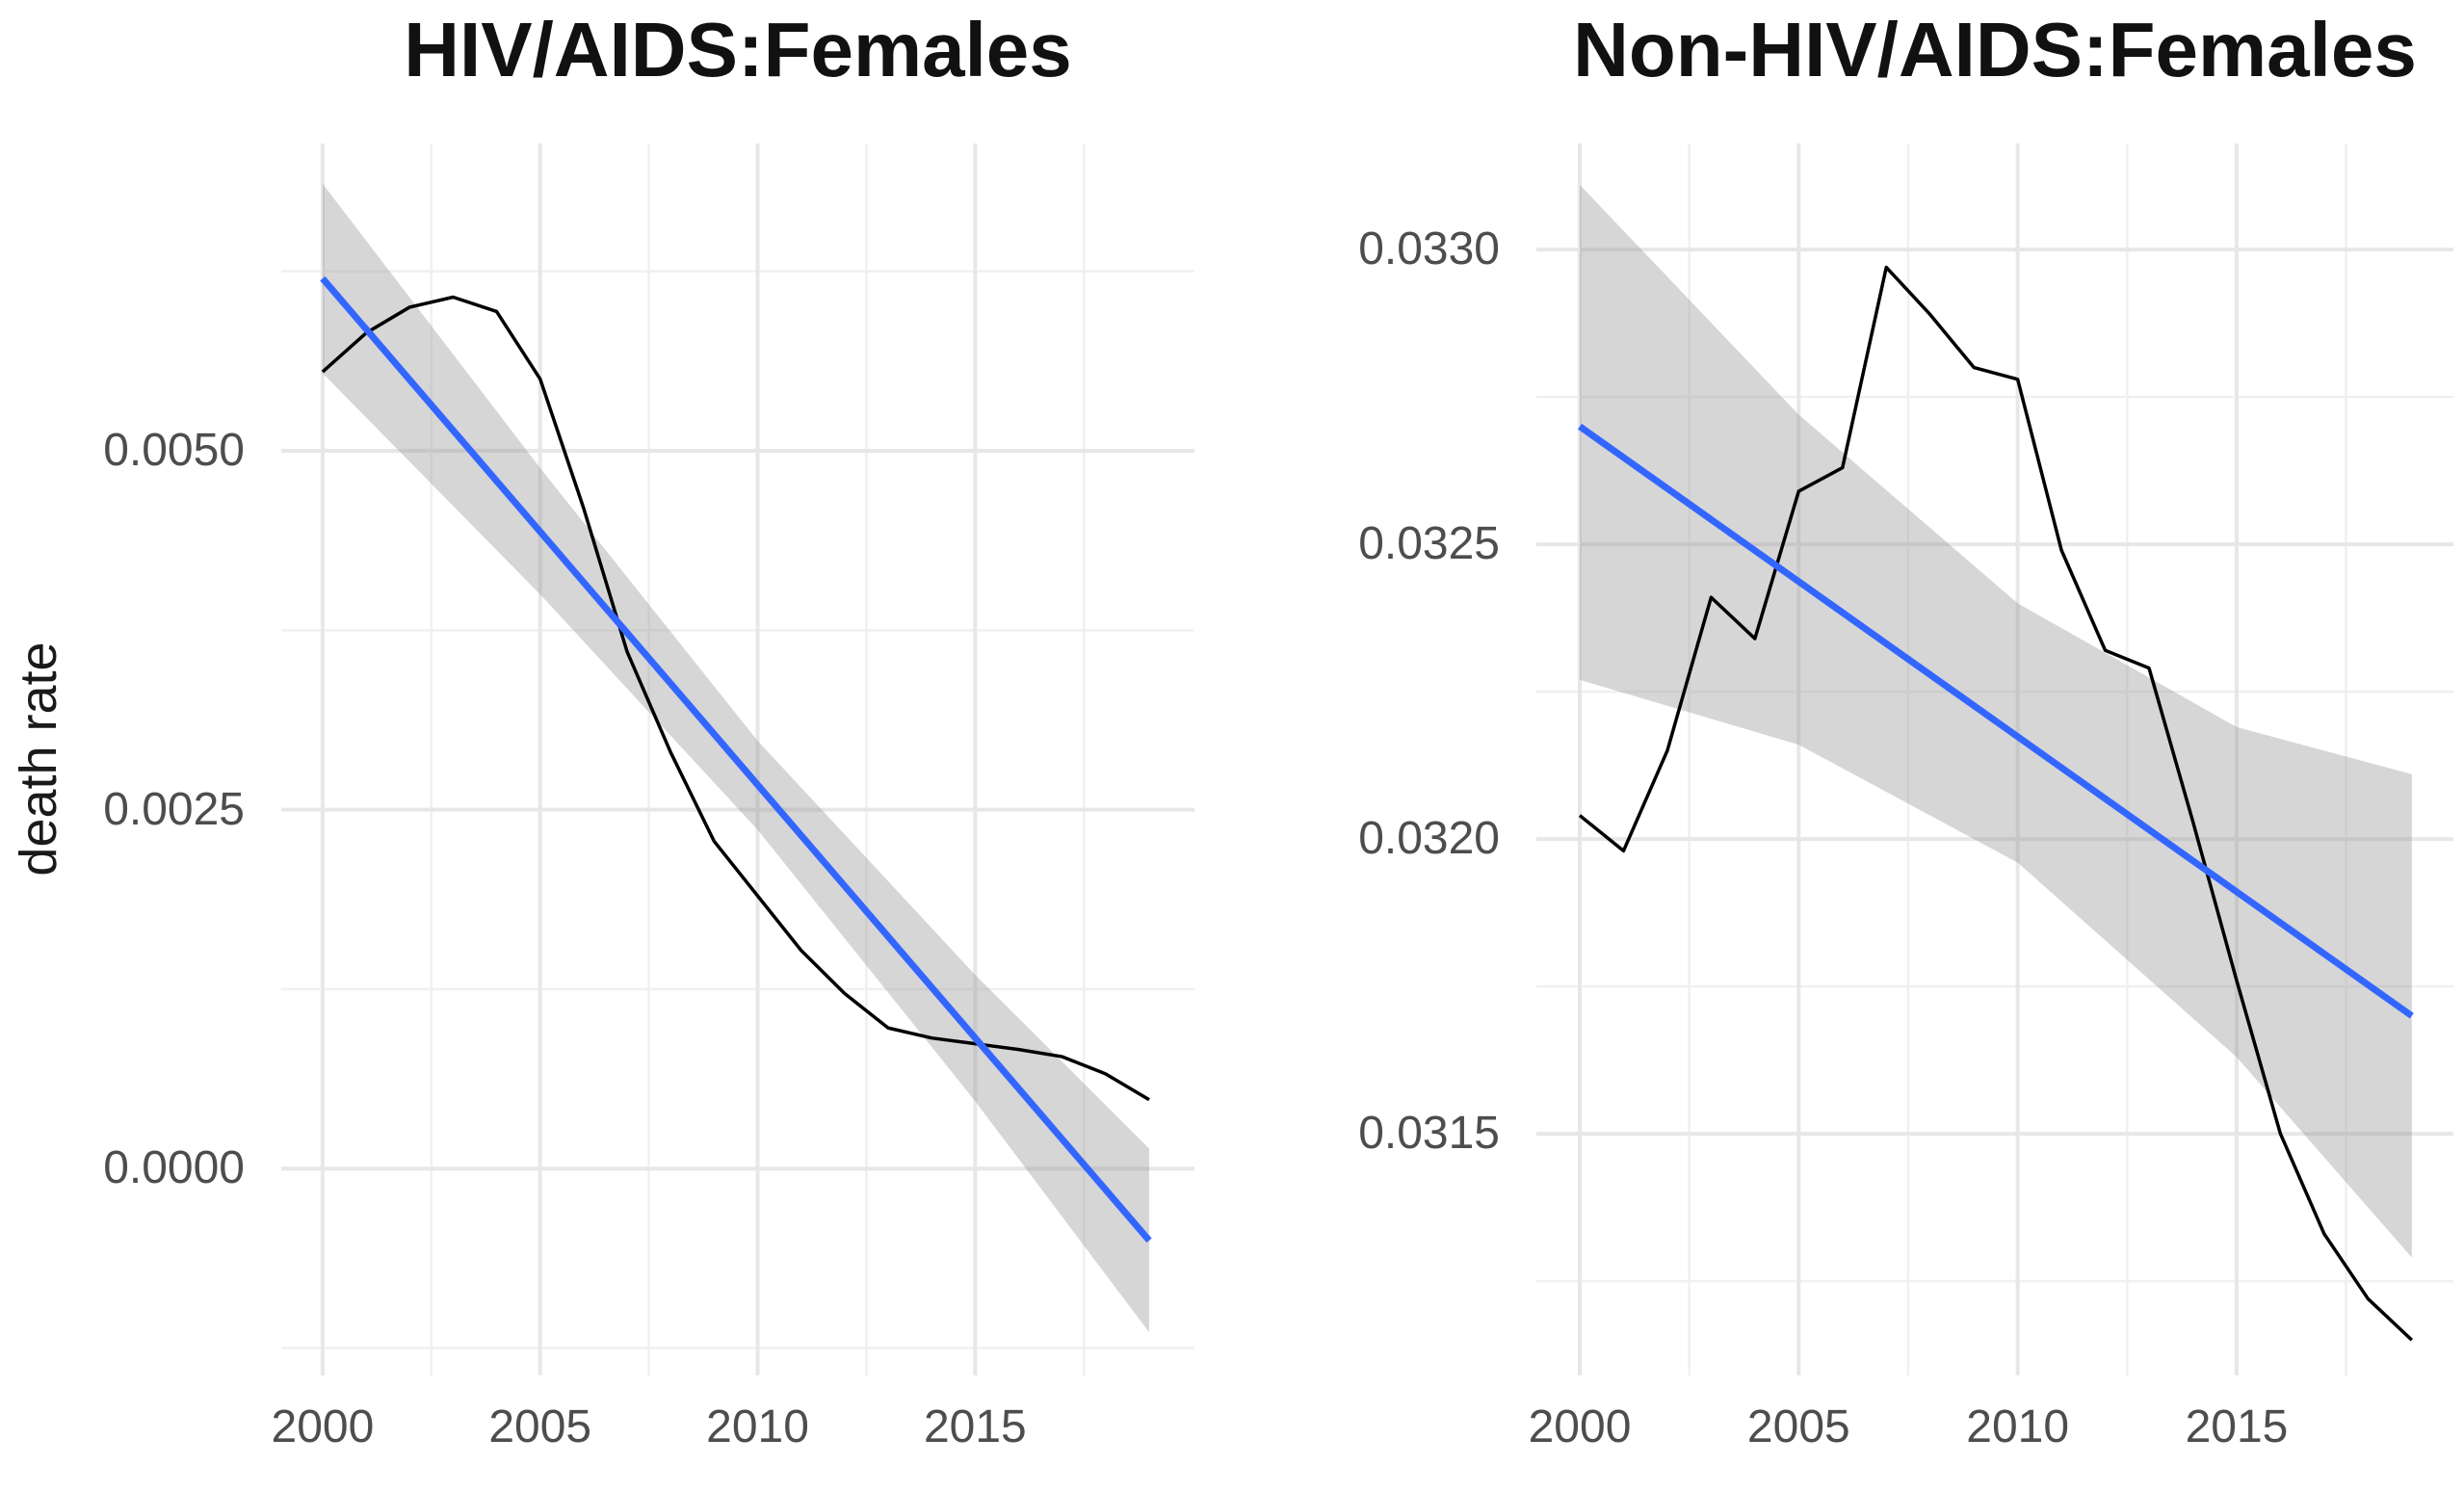  What do you see at coordinates (1429, 1134) in the screenshot?
I see `y-tick-label: 0.0315` at bounding box center [1429, 1134].